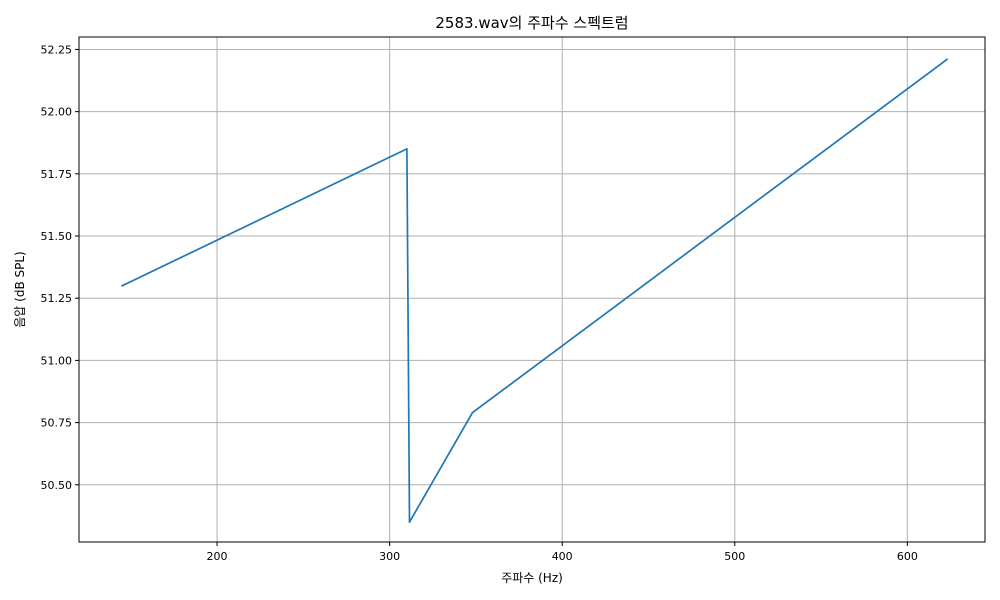 The height and width of the screenshot is (600, 1000). I want to click on y-axis-label: 음압 (dB SPL), so click(20, 289).